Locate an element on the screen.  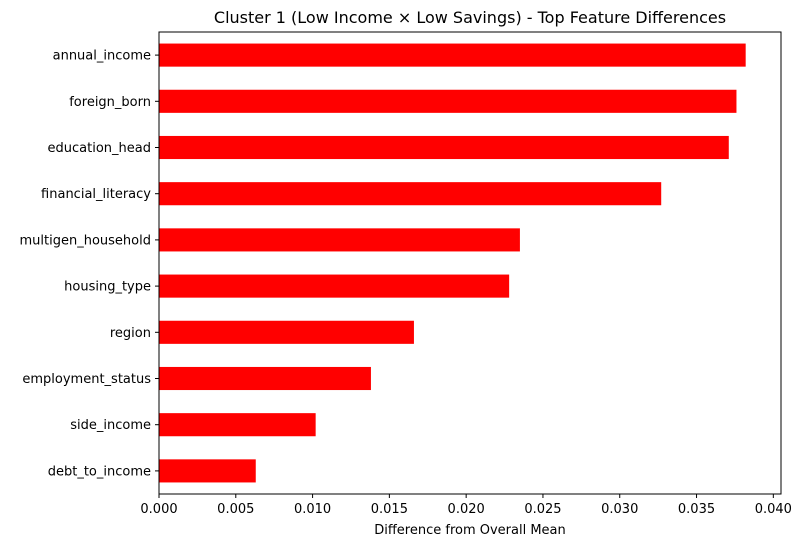
y-tick-label: side_income is located at coordinates (110, 425).